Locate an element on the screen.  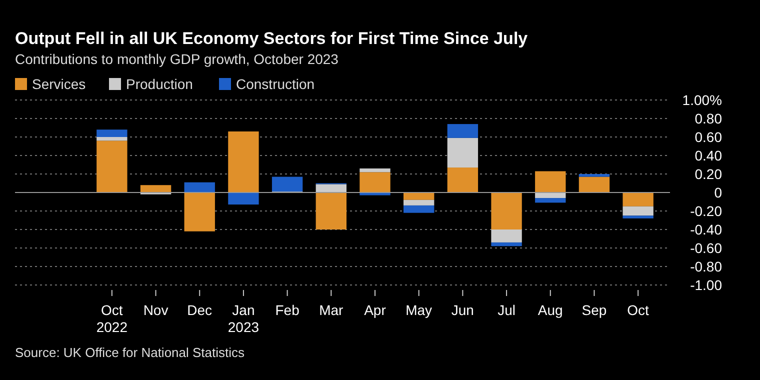
x-tick-label: Jan 2023 is located at coordinates (244, 318).